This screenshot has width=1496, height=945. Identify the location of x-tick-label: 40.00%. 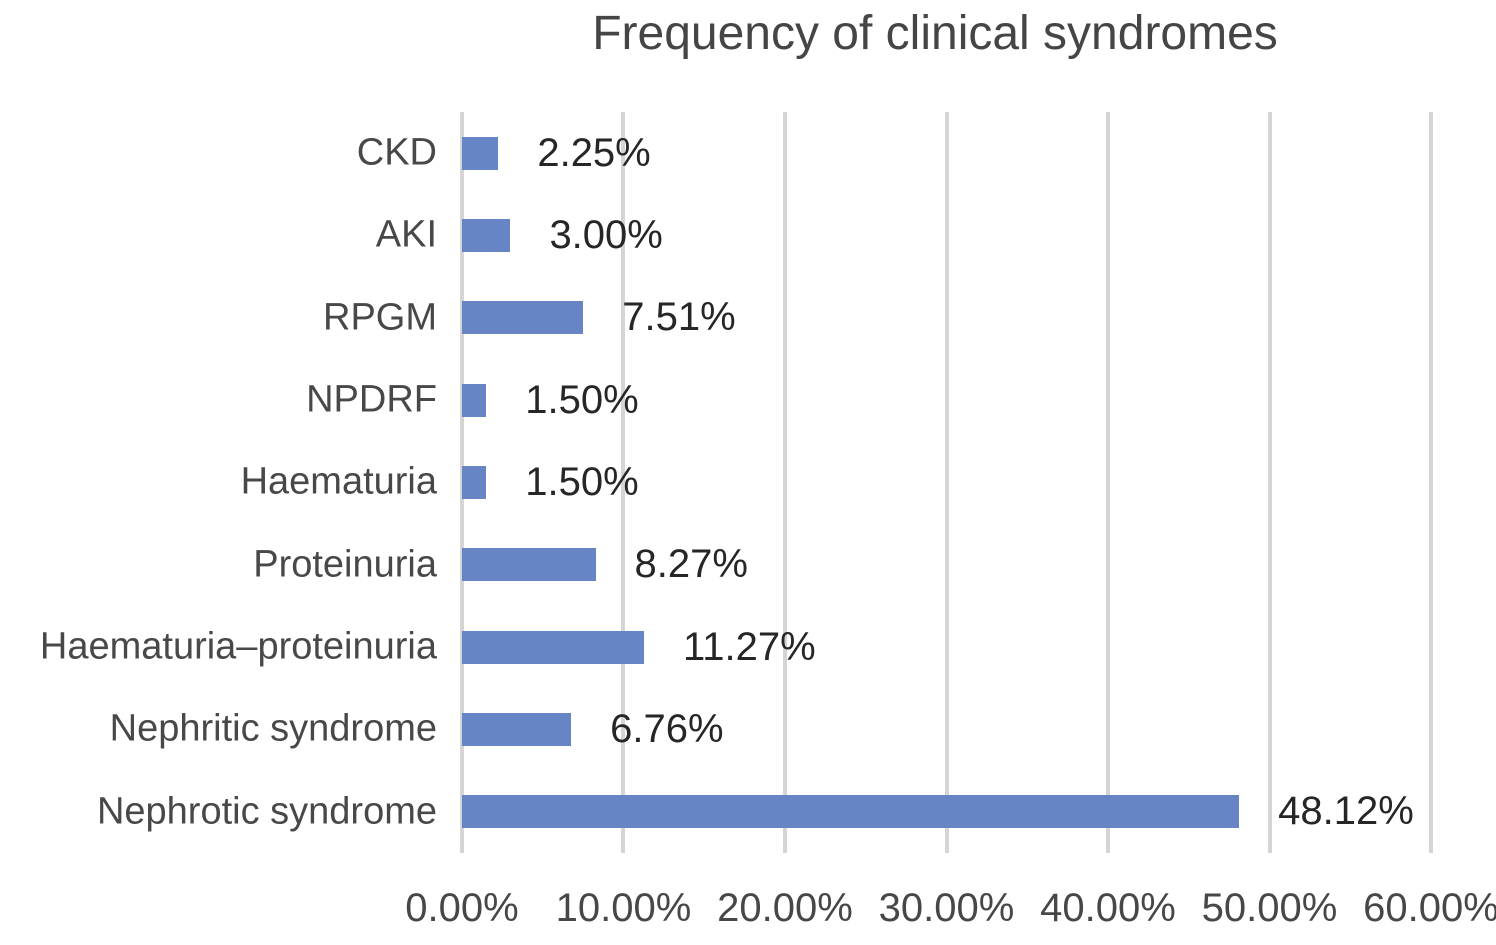
(1108, 908).